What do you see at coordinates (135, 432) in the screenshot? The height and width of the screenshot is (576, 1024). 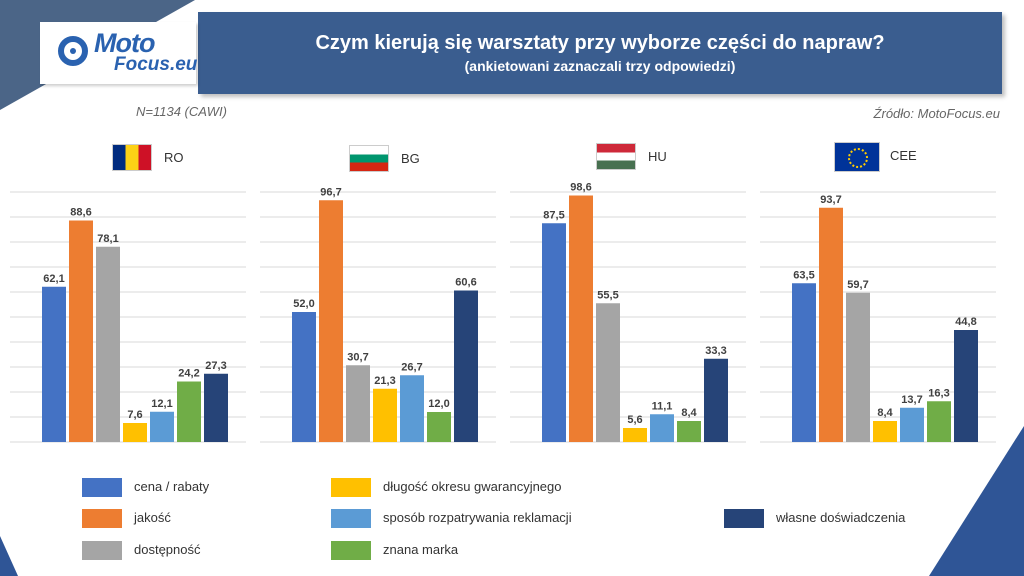 I see `bar-ro-gwarancja` at bounding box center [135, 432].